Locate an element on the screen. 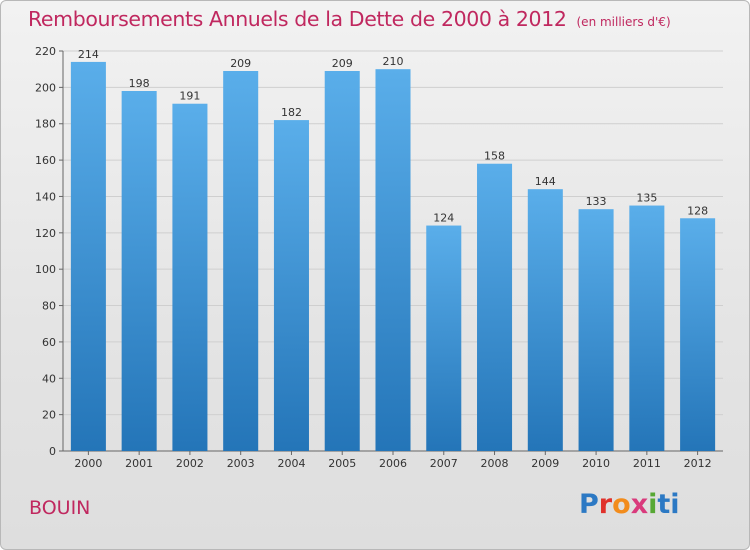 This screenshot has width=750, height=550. bar-value-label: 210 is located at coordinates (393, 61).